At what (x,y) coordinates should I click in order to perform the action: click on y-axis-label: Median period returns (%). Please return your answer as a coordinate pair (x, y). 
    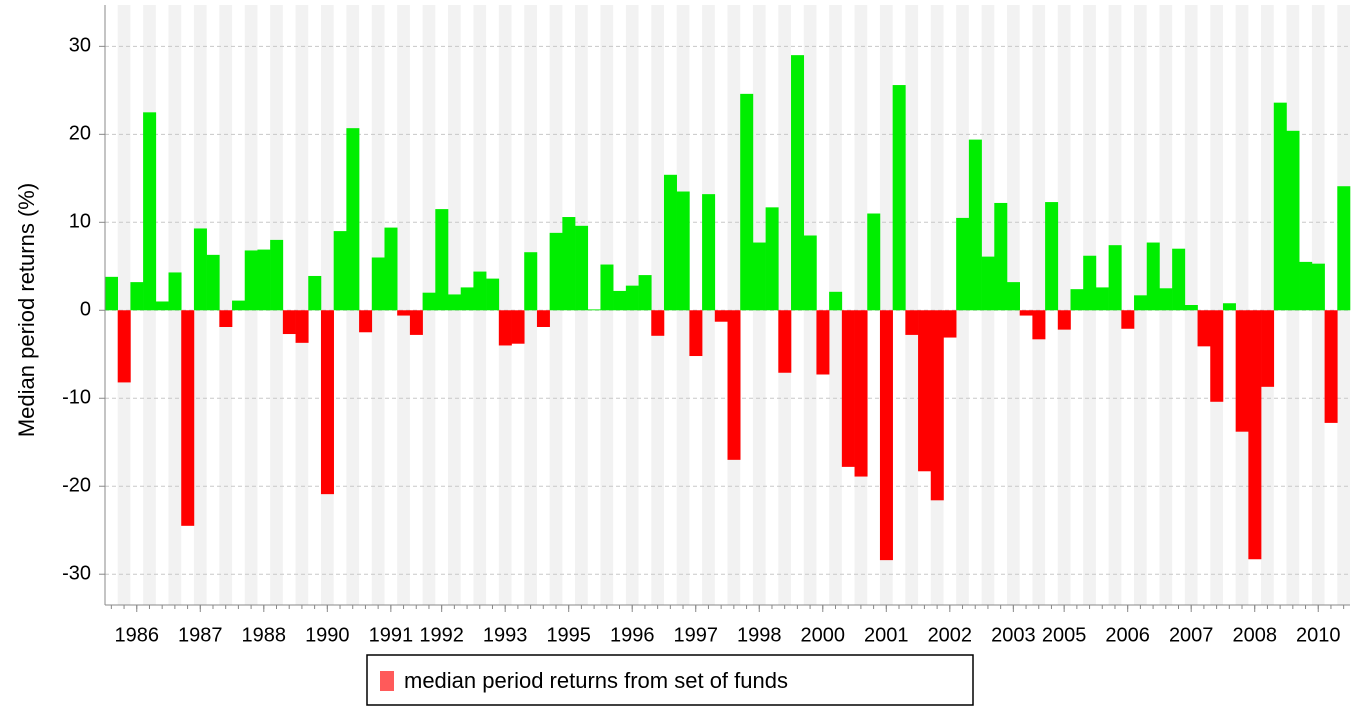
    Looking at the image, I should click on (26, 310).